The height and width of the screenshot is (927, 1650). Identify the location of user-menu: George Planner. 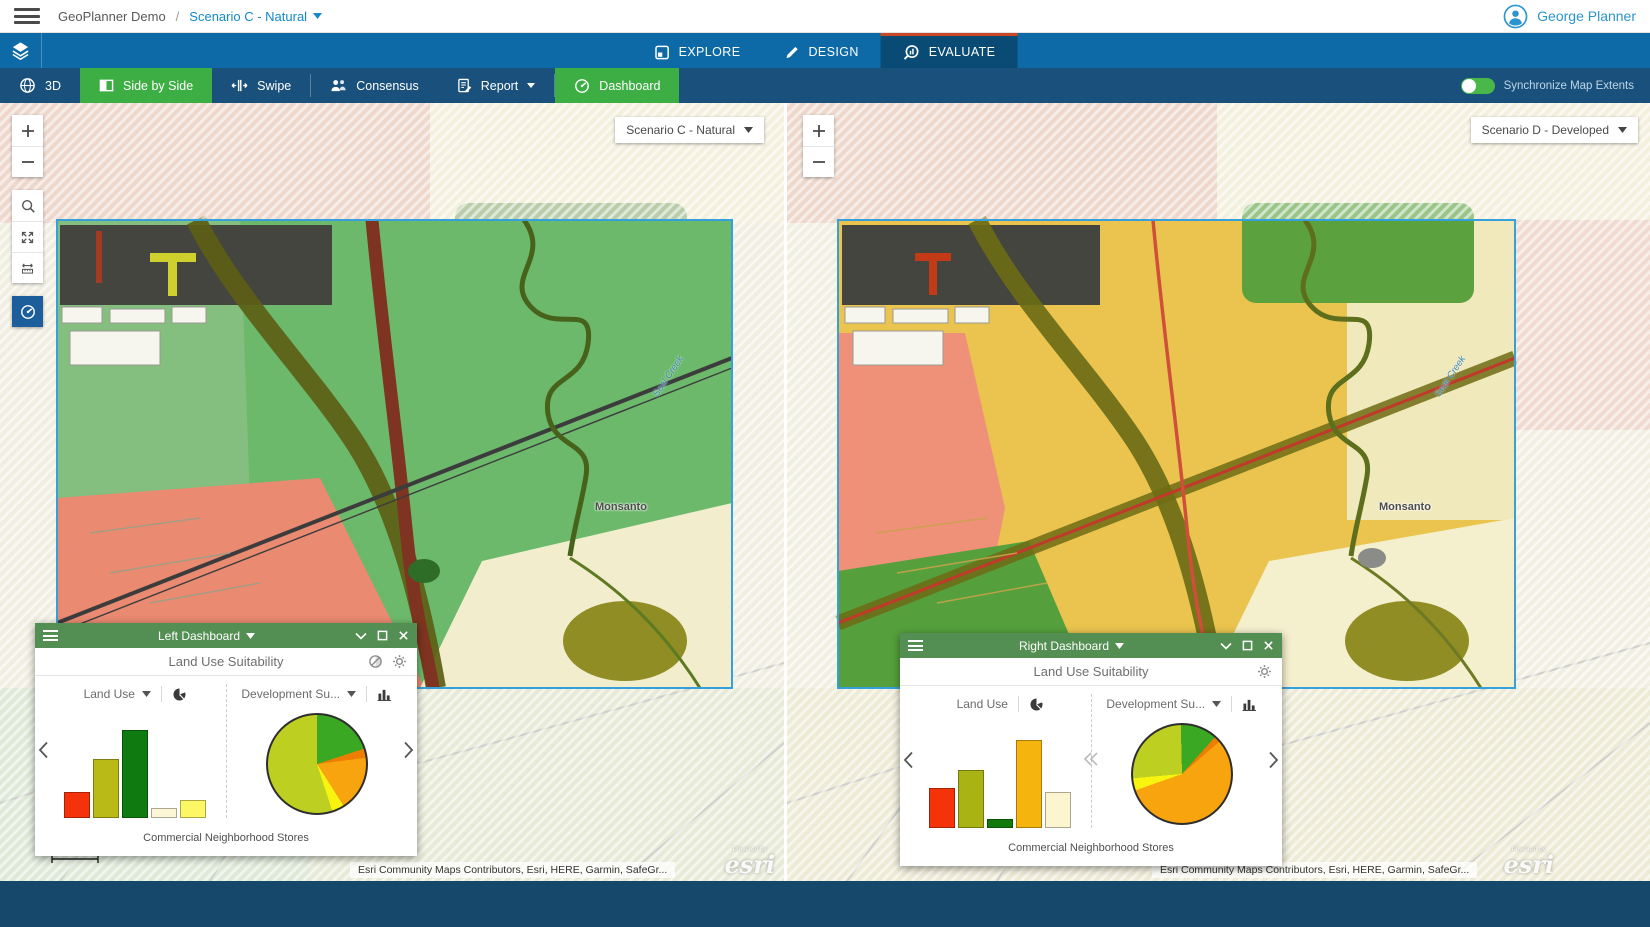
(1569, 16).